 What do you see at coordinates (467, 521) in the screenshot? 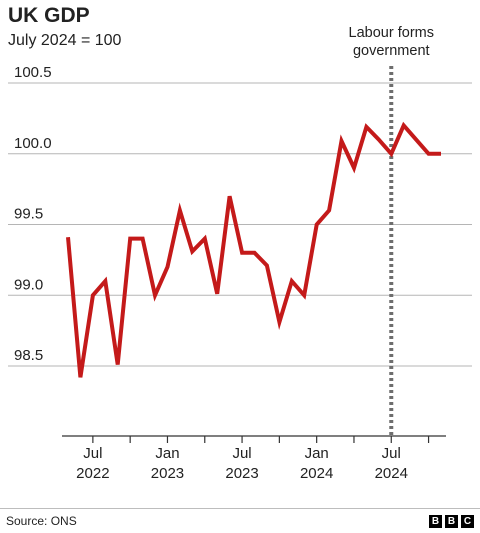
I see `logo-letter-c: C` at bounding box center [467, 521].